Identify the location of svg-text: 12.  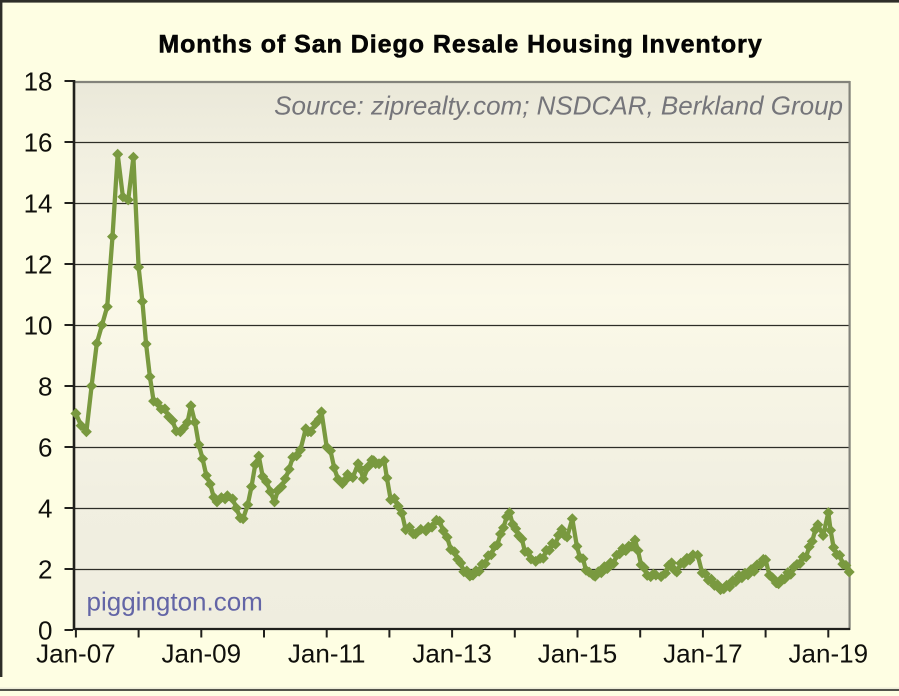
(38, 264).